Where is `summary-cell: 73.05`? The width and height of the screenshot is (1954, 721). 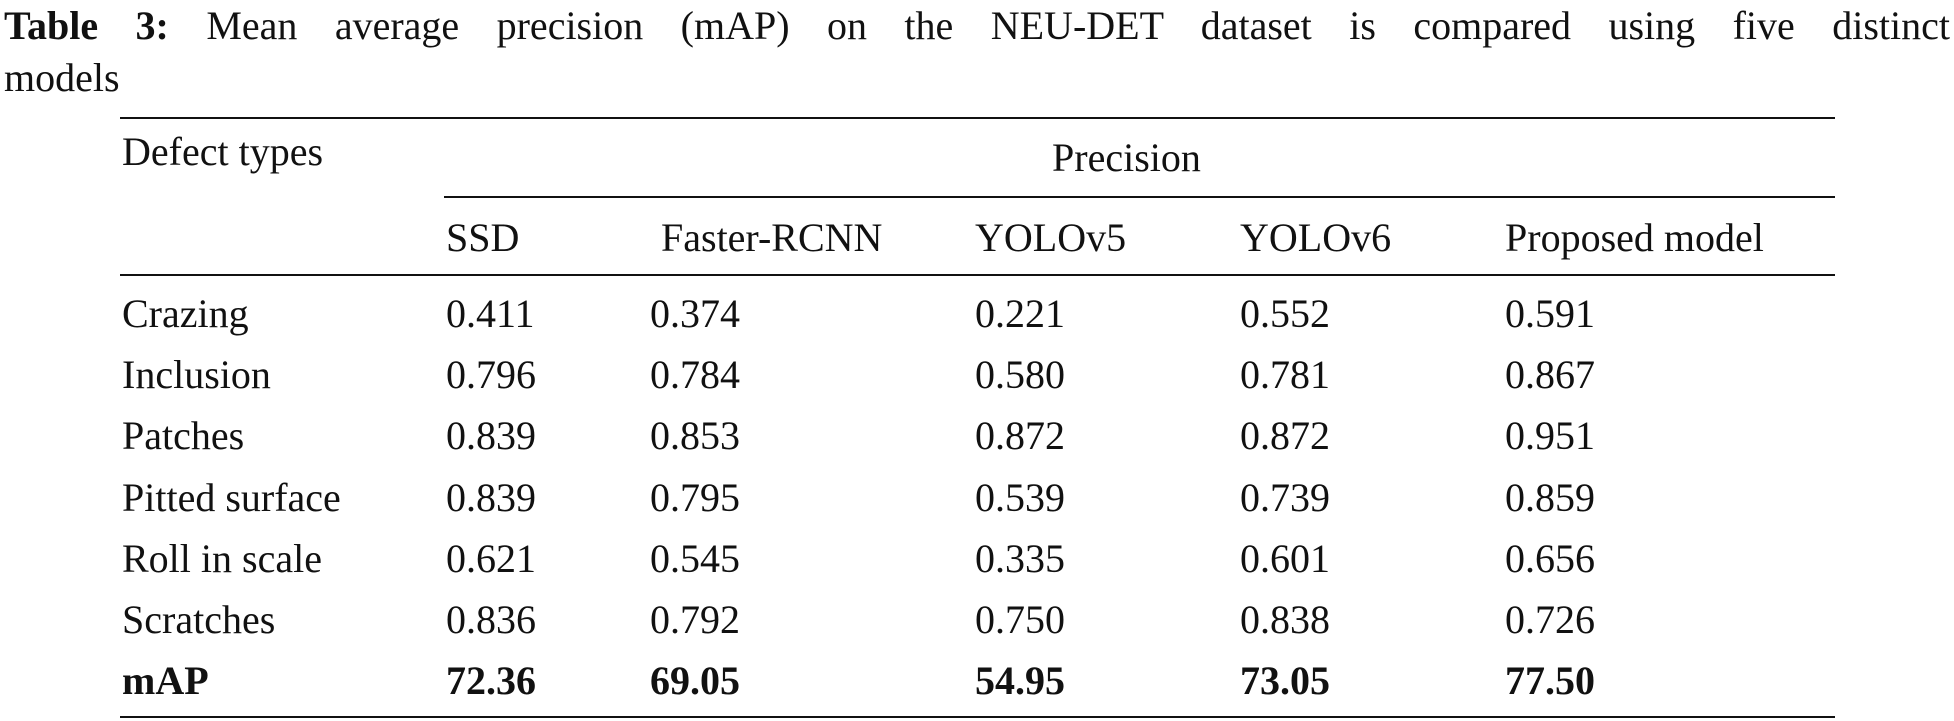
summary-cell: 73.05 is located at coordinates (1285, 681).